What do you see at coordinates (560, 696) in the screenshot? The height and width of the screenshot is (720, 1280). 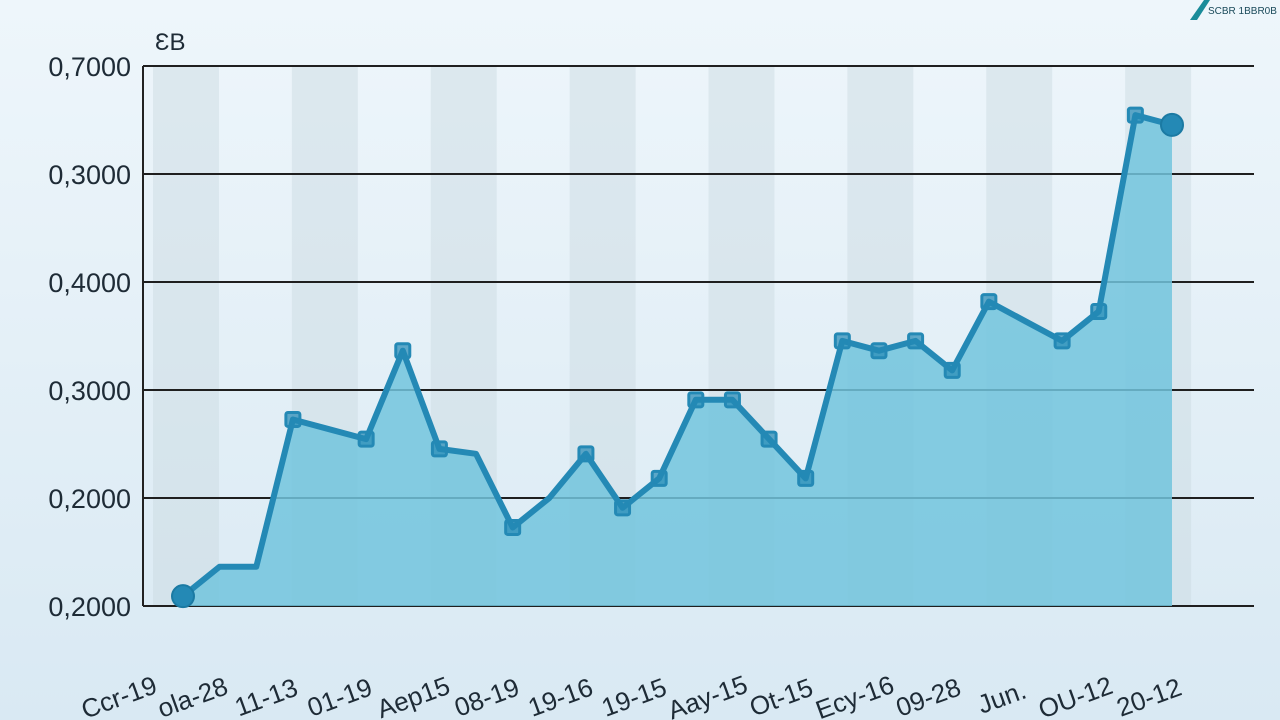 I see `x-tick-label: 19-16` at bounding box center [560, 696].